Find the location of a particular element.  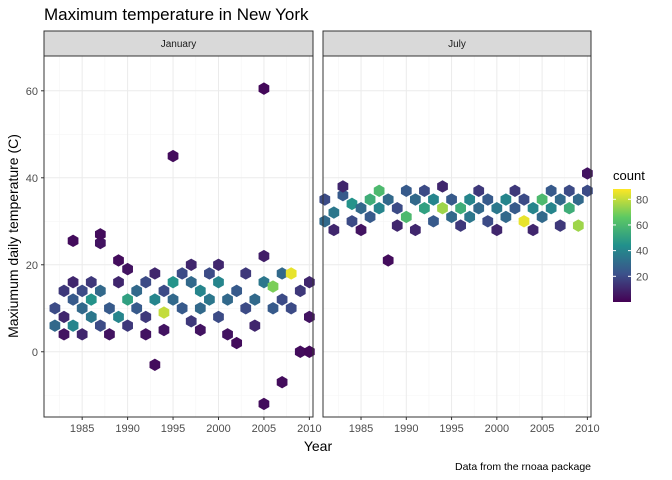

x-tick-label: 2010 is located at coordinates (587, 429).